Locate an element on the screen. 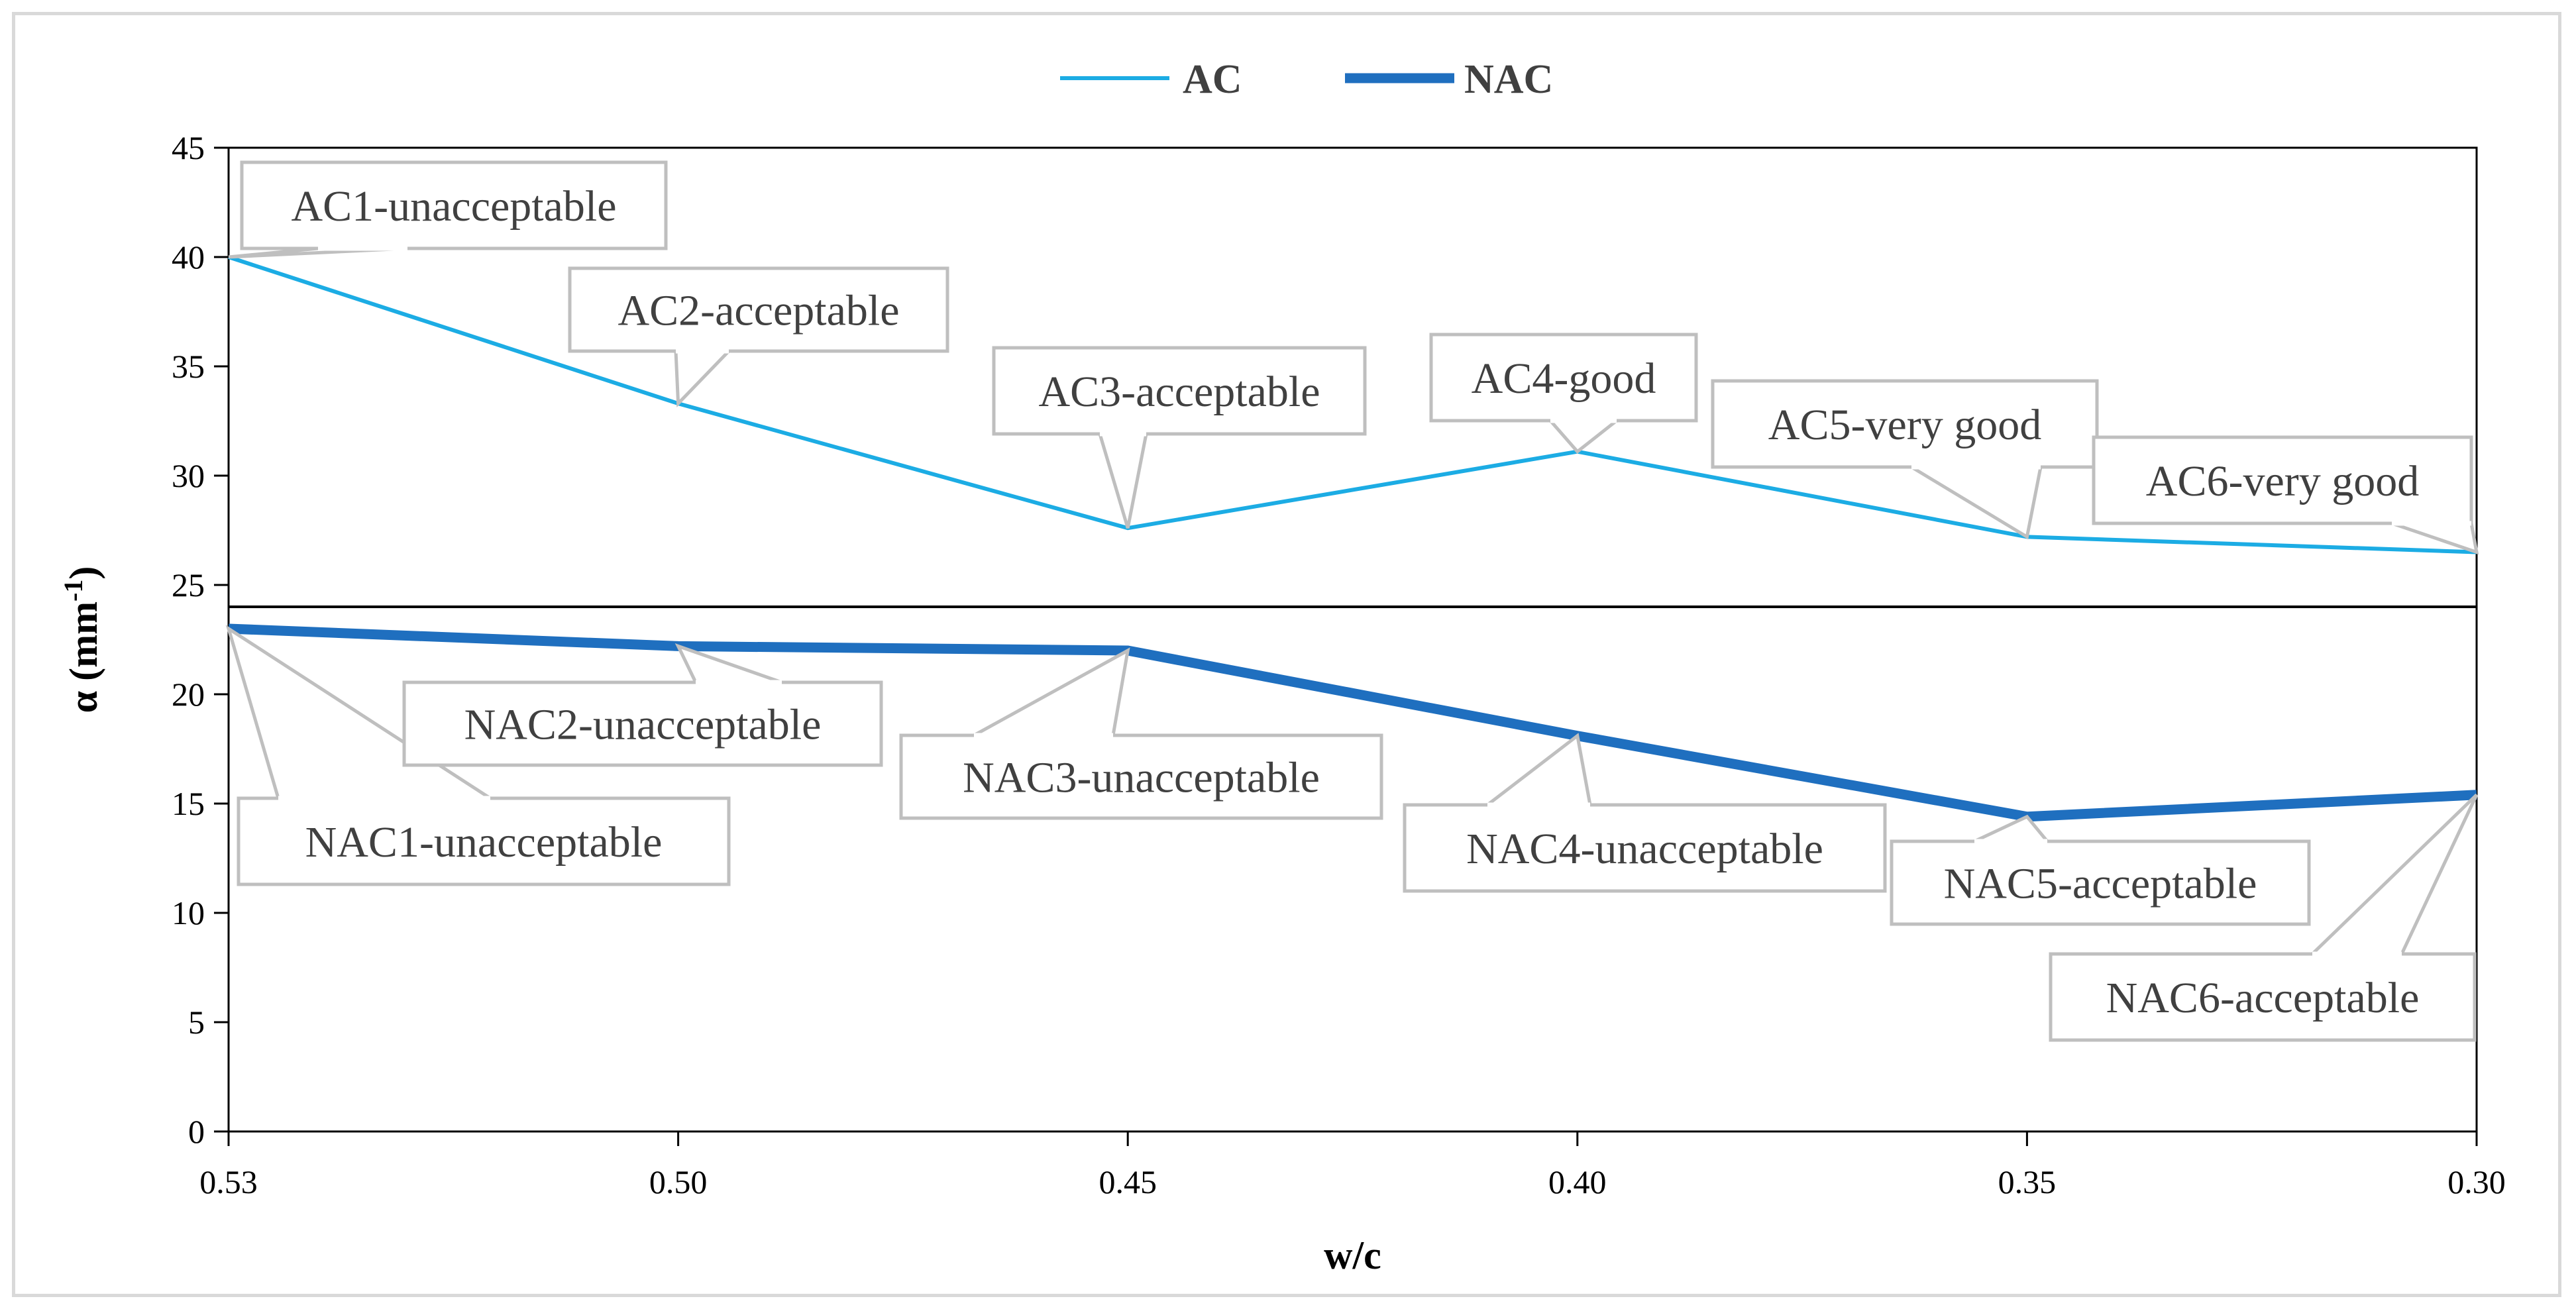 Image resolution: width=2576 pixels, height=1313 pixels. callout-label: AC5-very good is located at coordinates (1905, 425).